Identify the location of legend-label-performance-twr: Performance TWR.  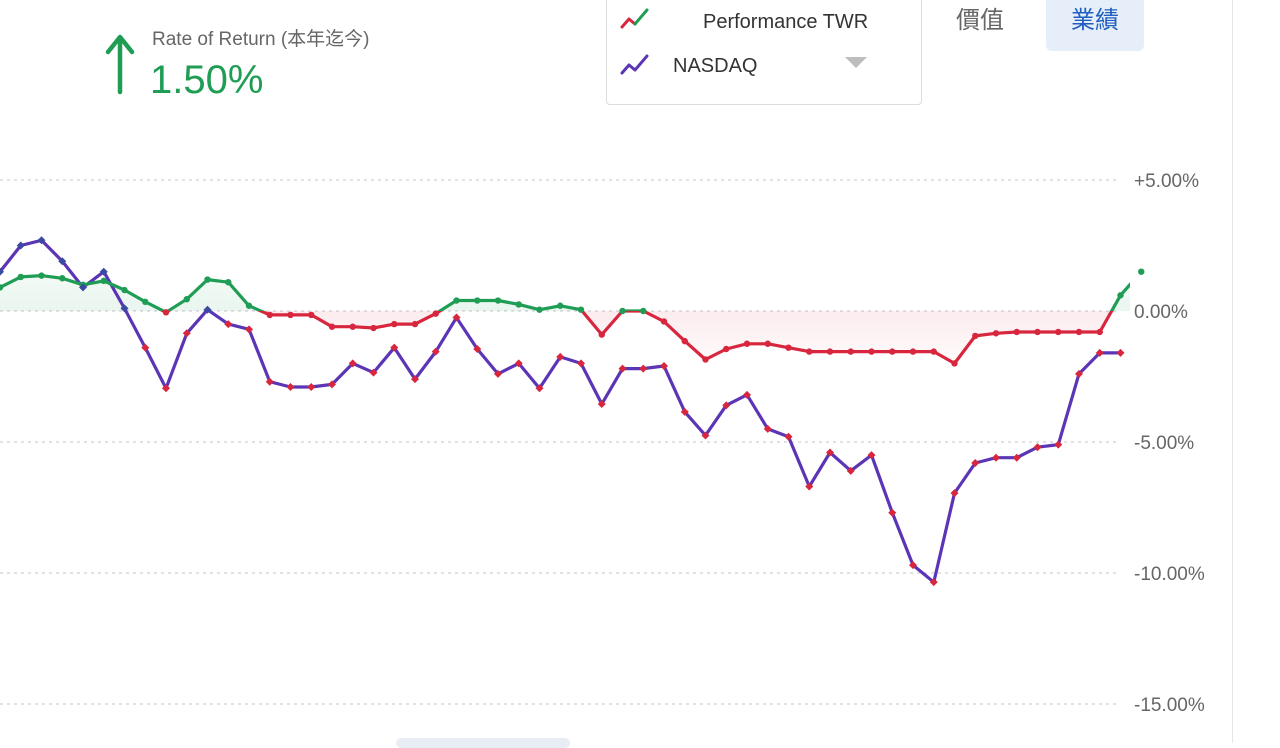
(786, 22).